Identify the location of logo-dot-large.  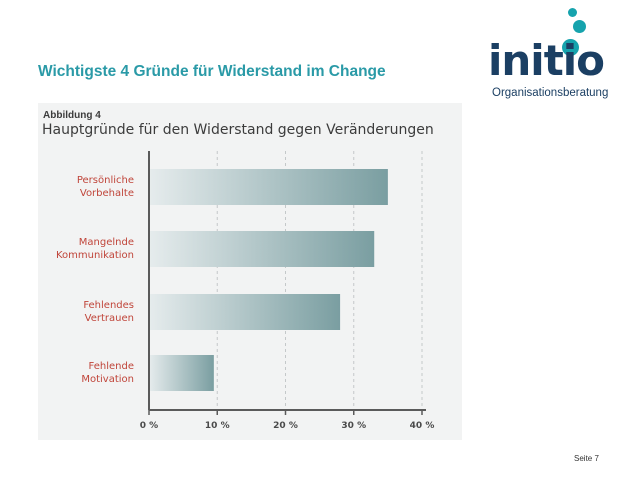
(570, 47).